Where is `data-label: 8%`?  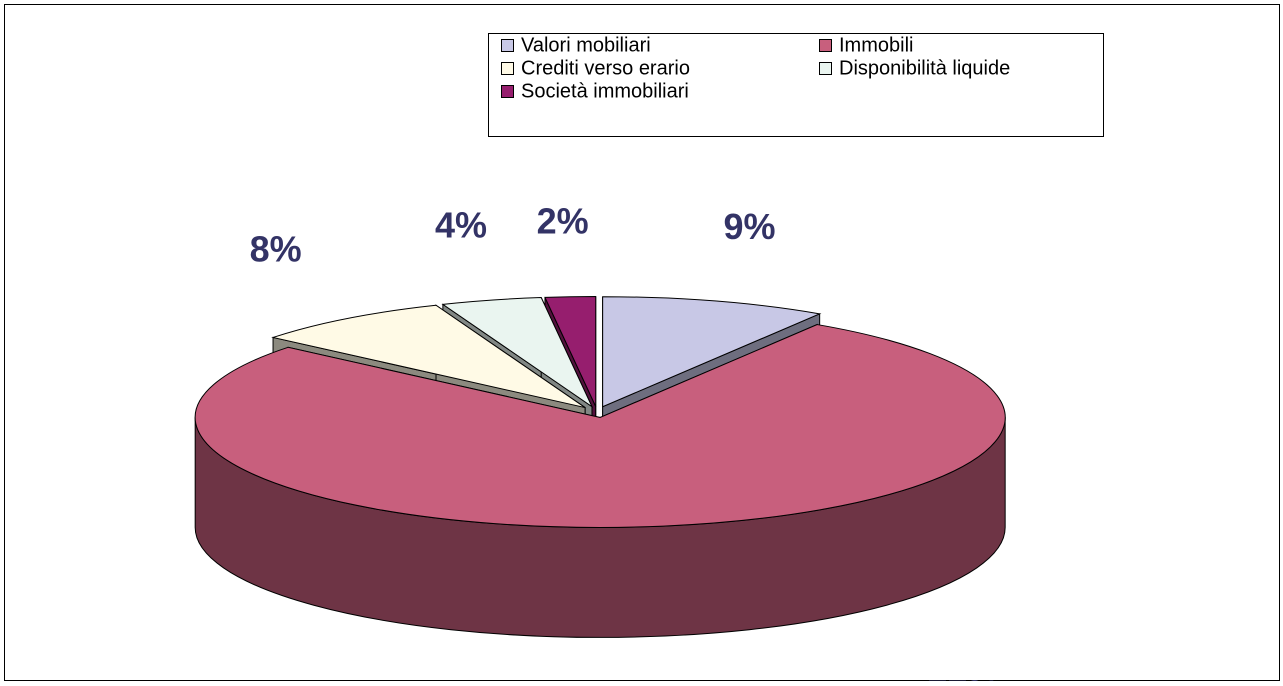 data-label: 8% is located at coordinates (276, 248).